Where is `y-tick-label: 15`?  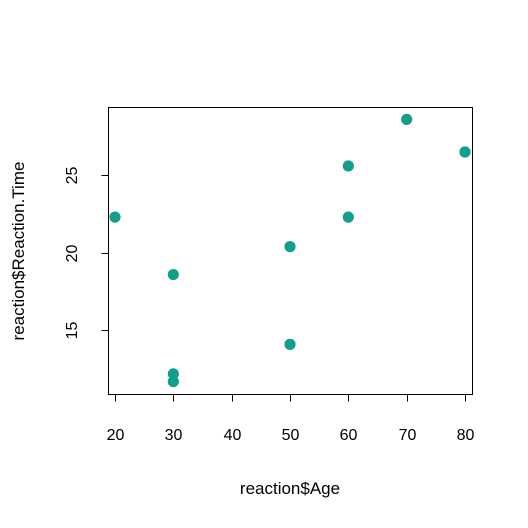
y-tick-label: 15 is located at coordinates (72, 331).